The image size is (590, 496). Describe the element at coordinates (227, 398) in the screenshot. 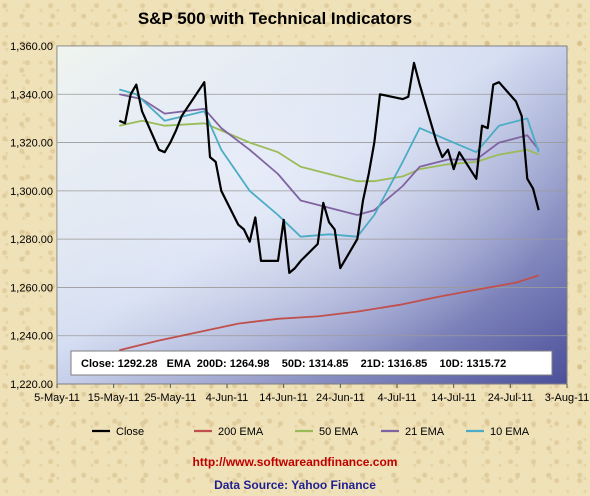

I see `x-tick-label: 4-Jun-11` at that location.